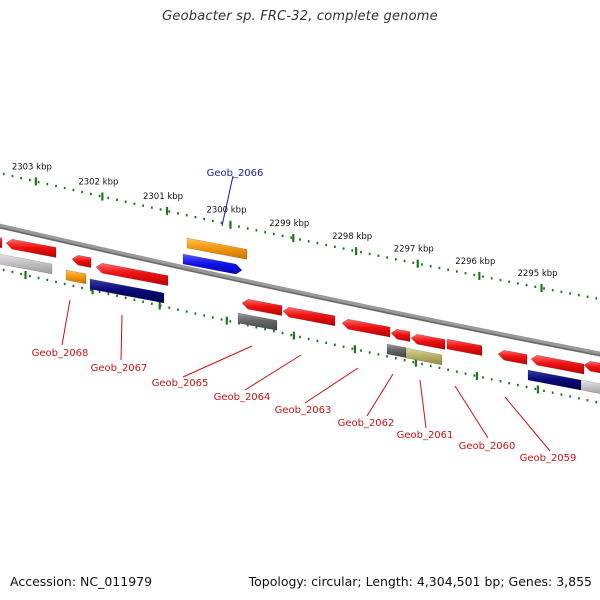  I want to click on geob-2061-leader-line, so click(423, 404).